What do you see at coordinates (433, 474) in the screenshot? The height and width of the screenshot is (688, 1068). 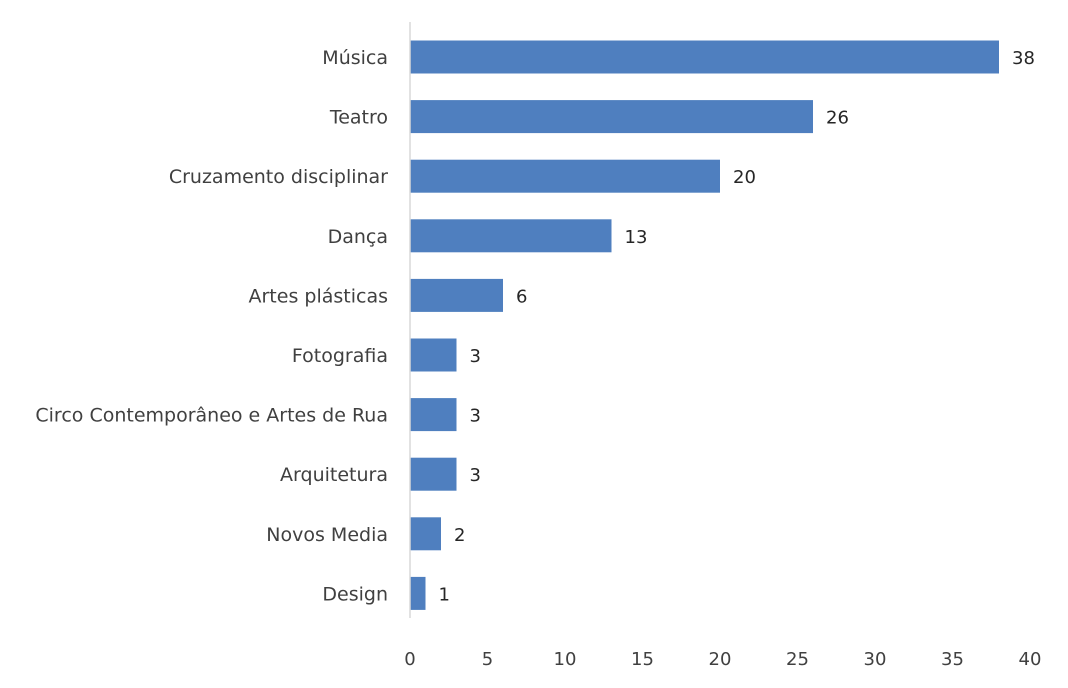 I see `bar-arquitetura` at bounding box center [433, 474].